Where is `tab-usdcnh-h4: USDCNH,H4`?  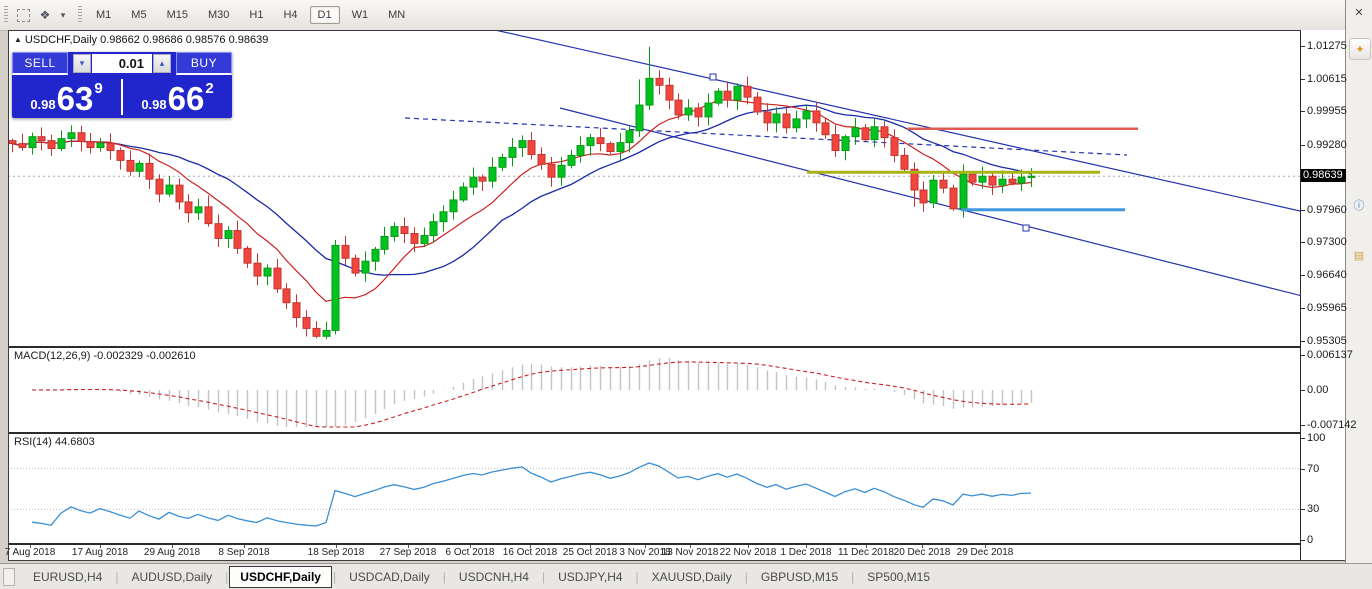
tab-usdcnh-h4: USDCNH,H4 is located at coordinates (493, 577).